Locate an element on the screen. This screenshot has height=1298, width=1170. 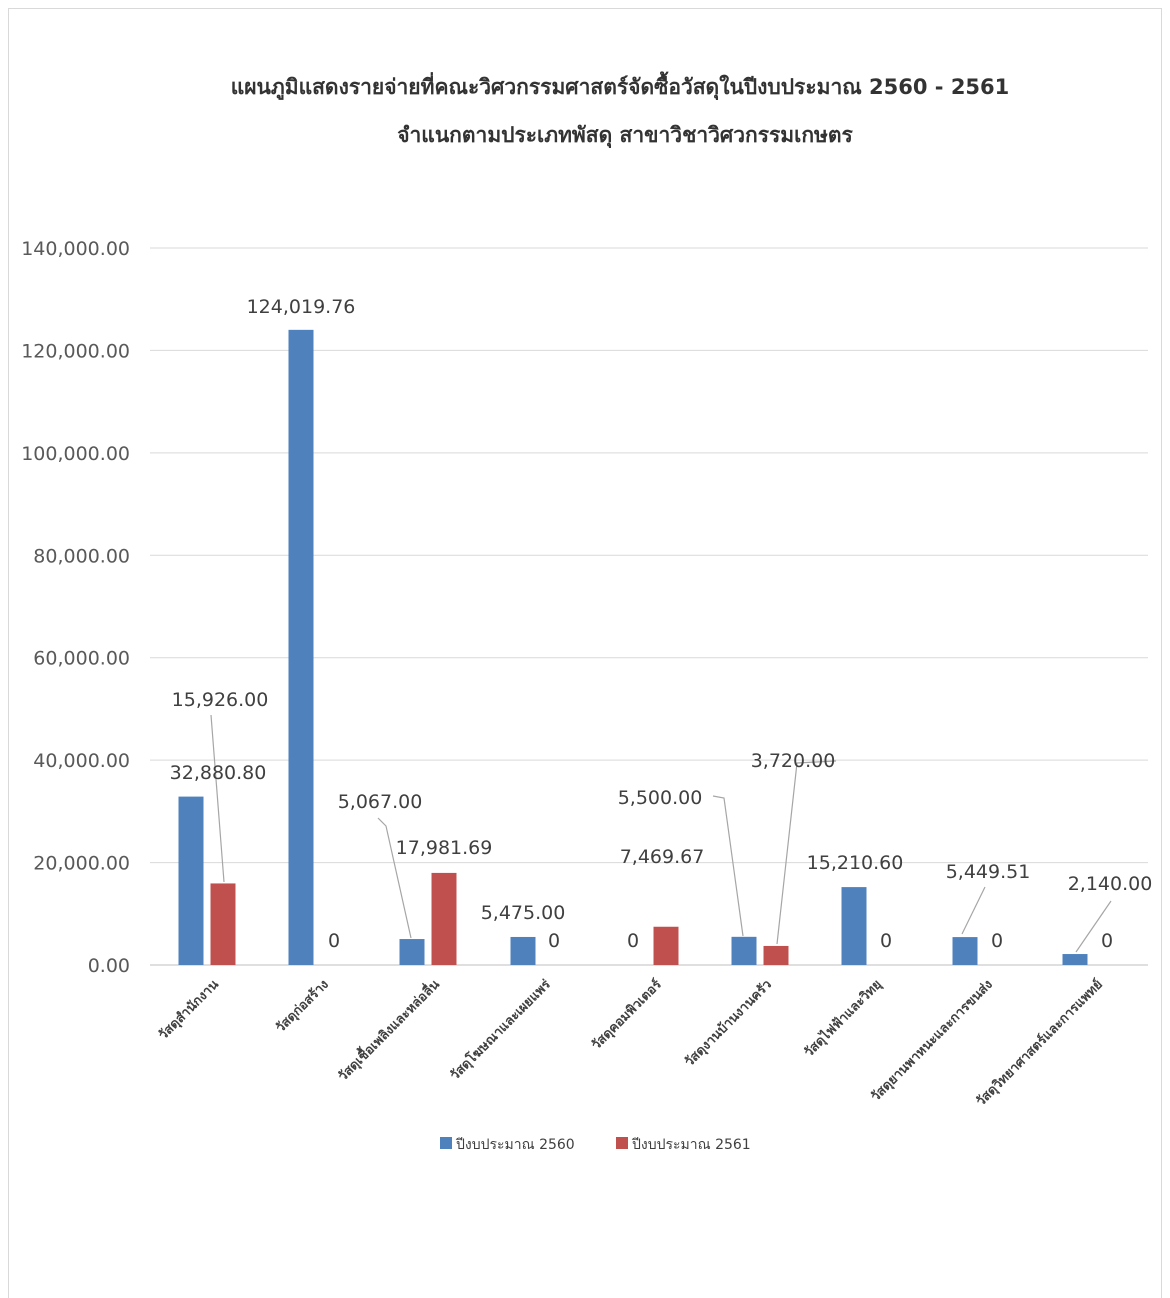
y-tick-label: 20,000.00 is located at coordinates (81, 864).